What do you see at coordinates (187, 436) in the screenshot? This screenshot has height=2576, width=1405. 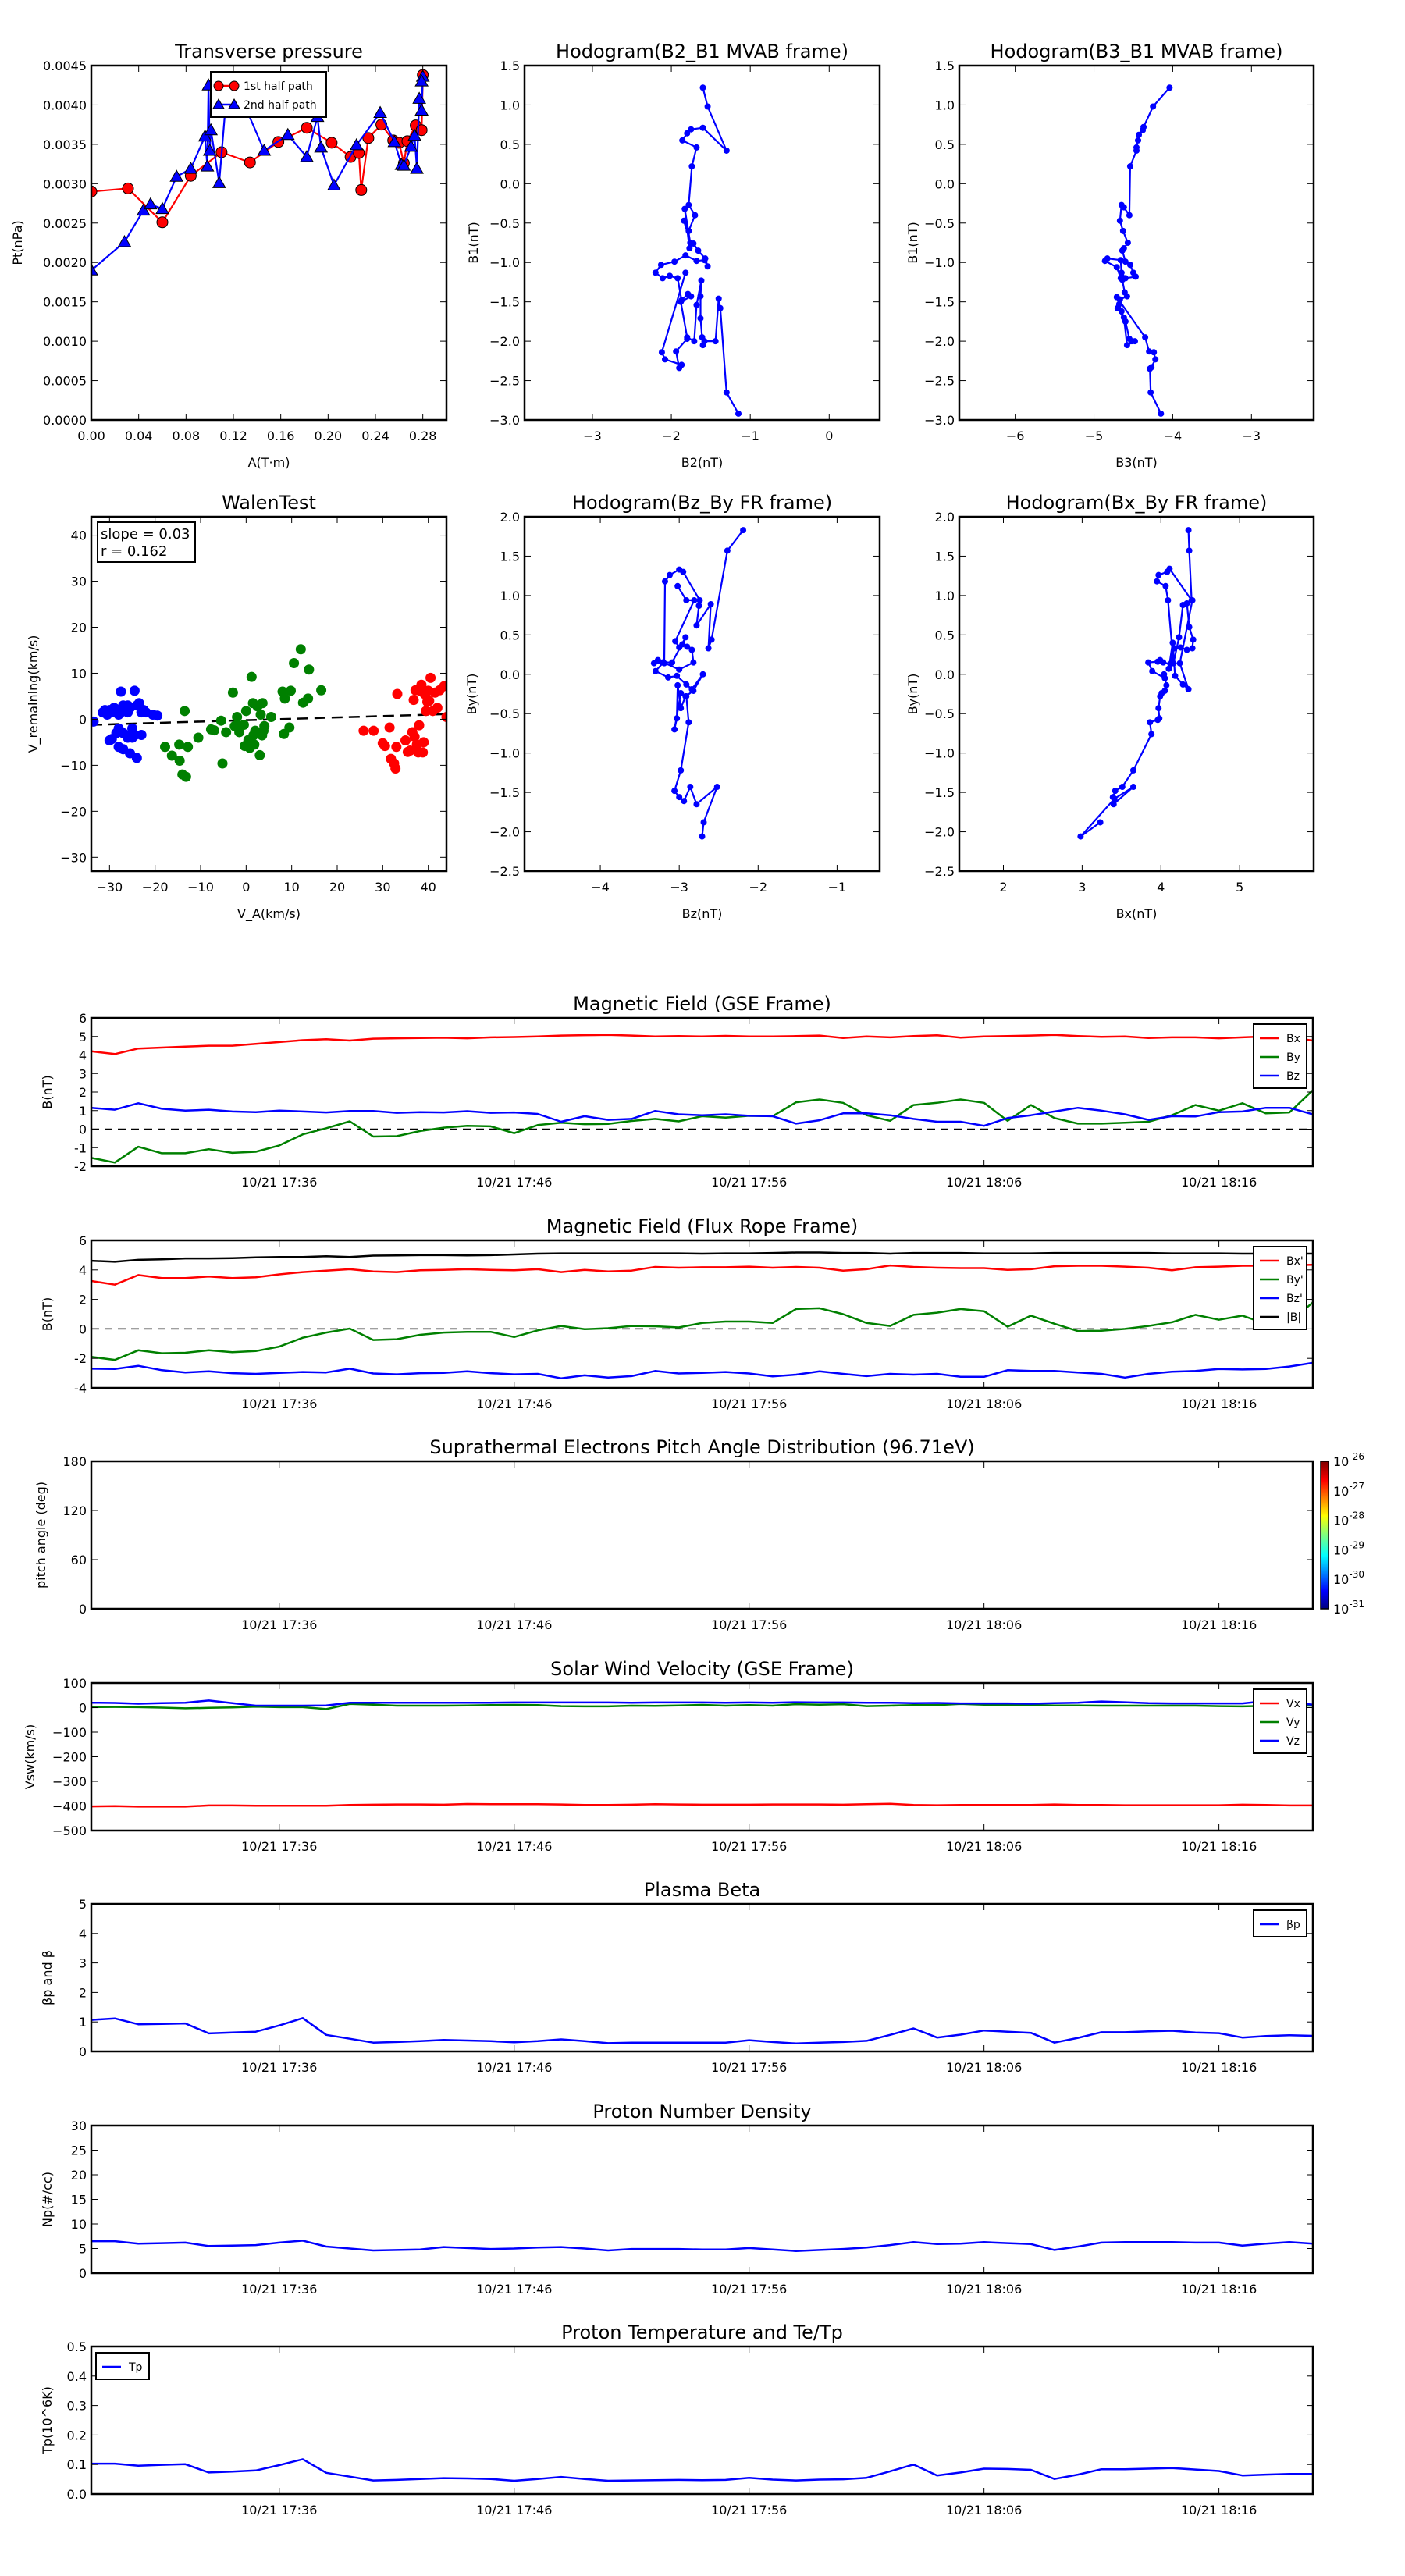 I see `x-tick-label: 0.08` at bounding box center [187, 436].